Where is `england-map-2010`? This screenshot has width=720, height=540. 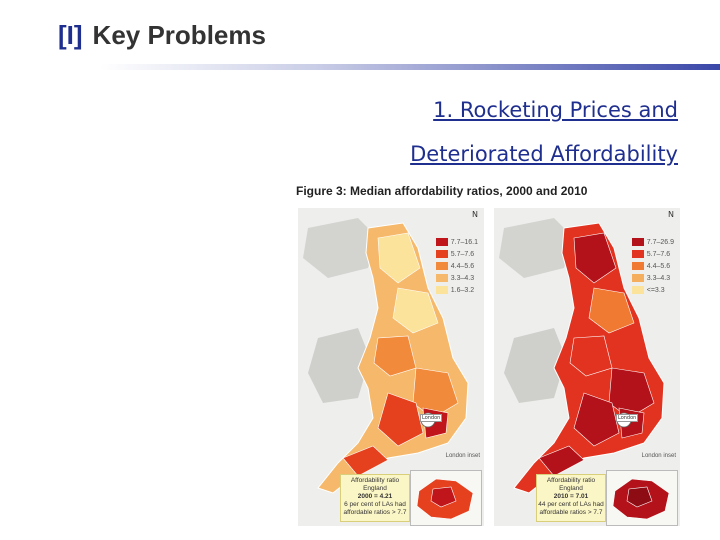
england-map-2010 is located at coordinates (582, 356).